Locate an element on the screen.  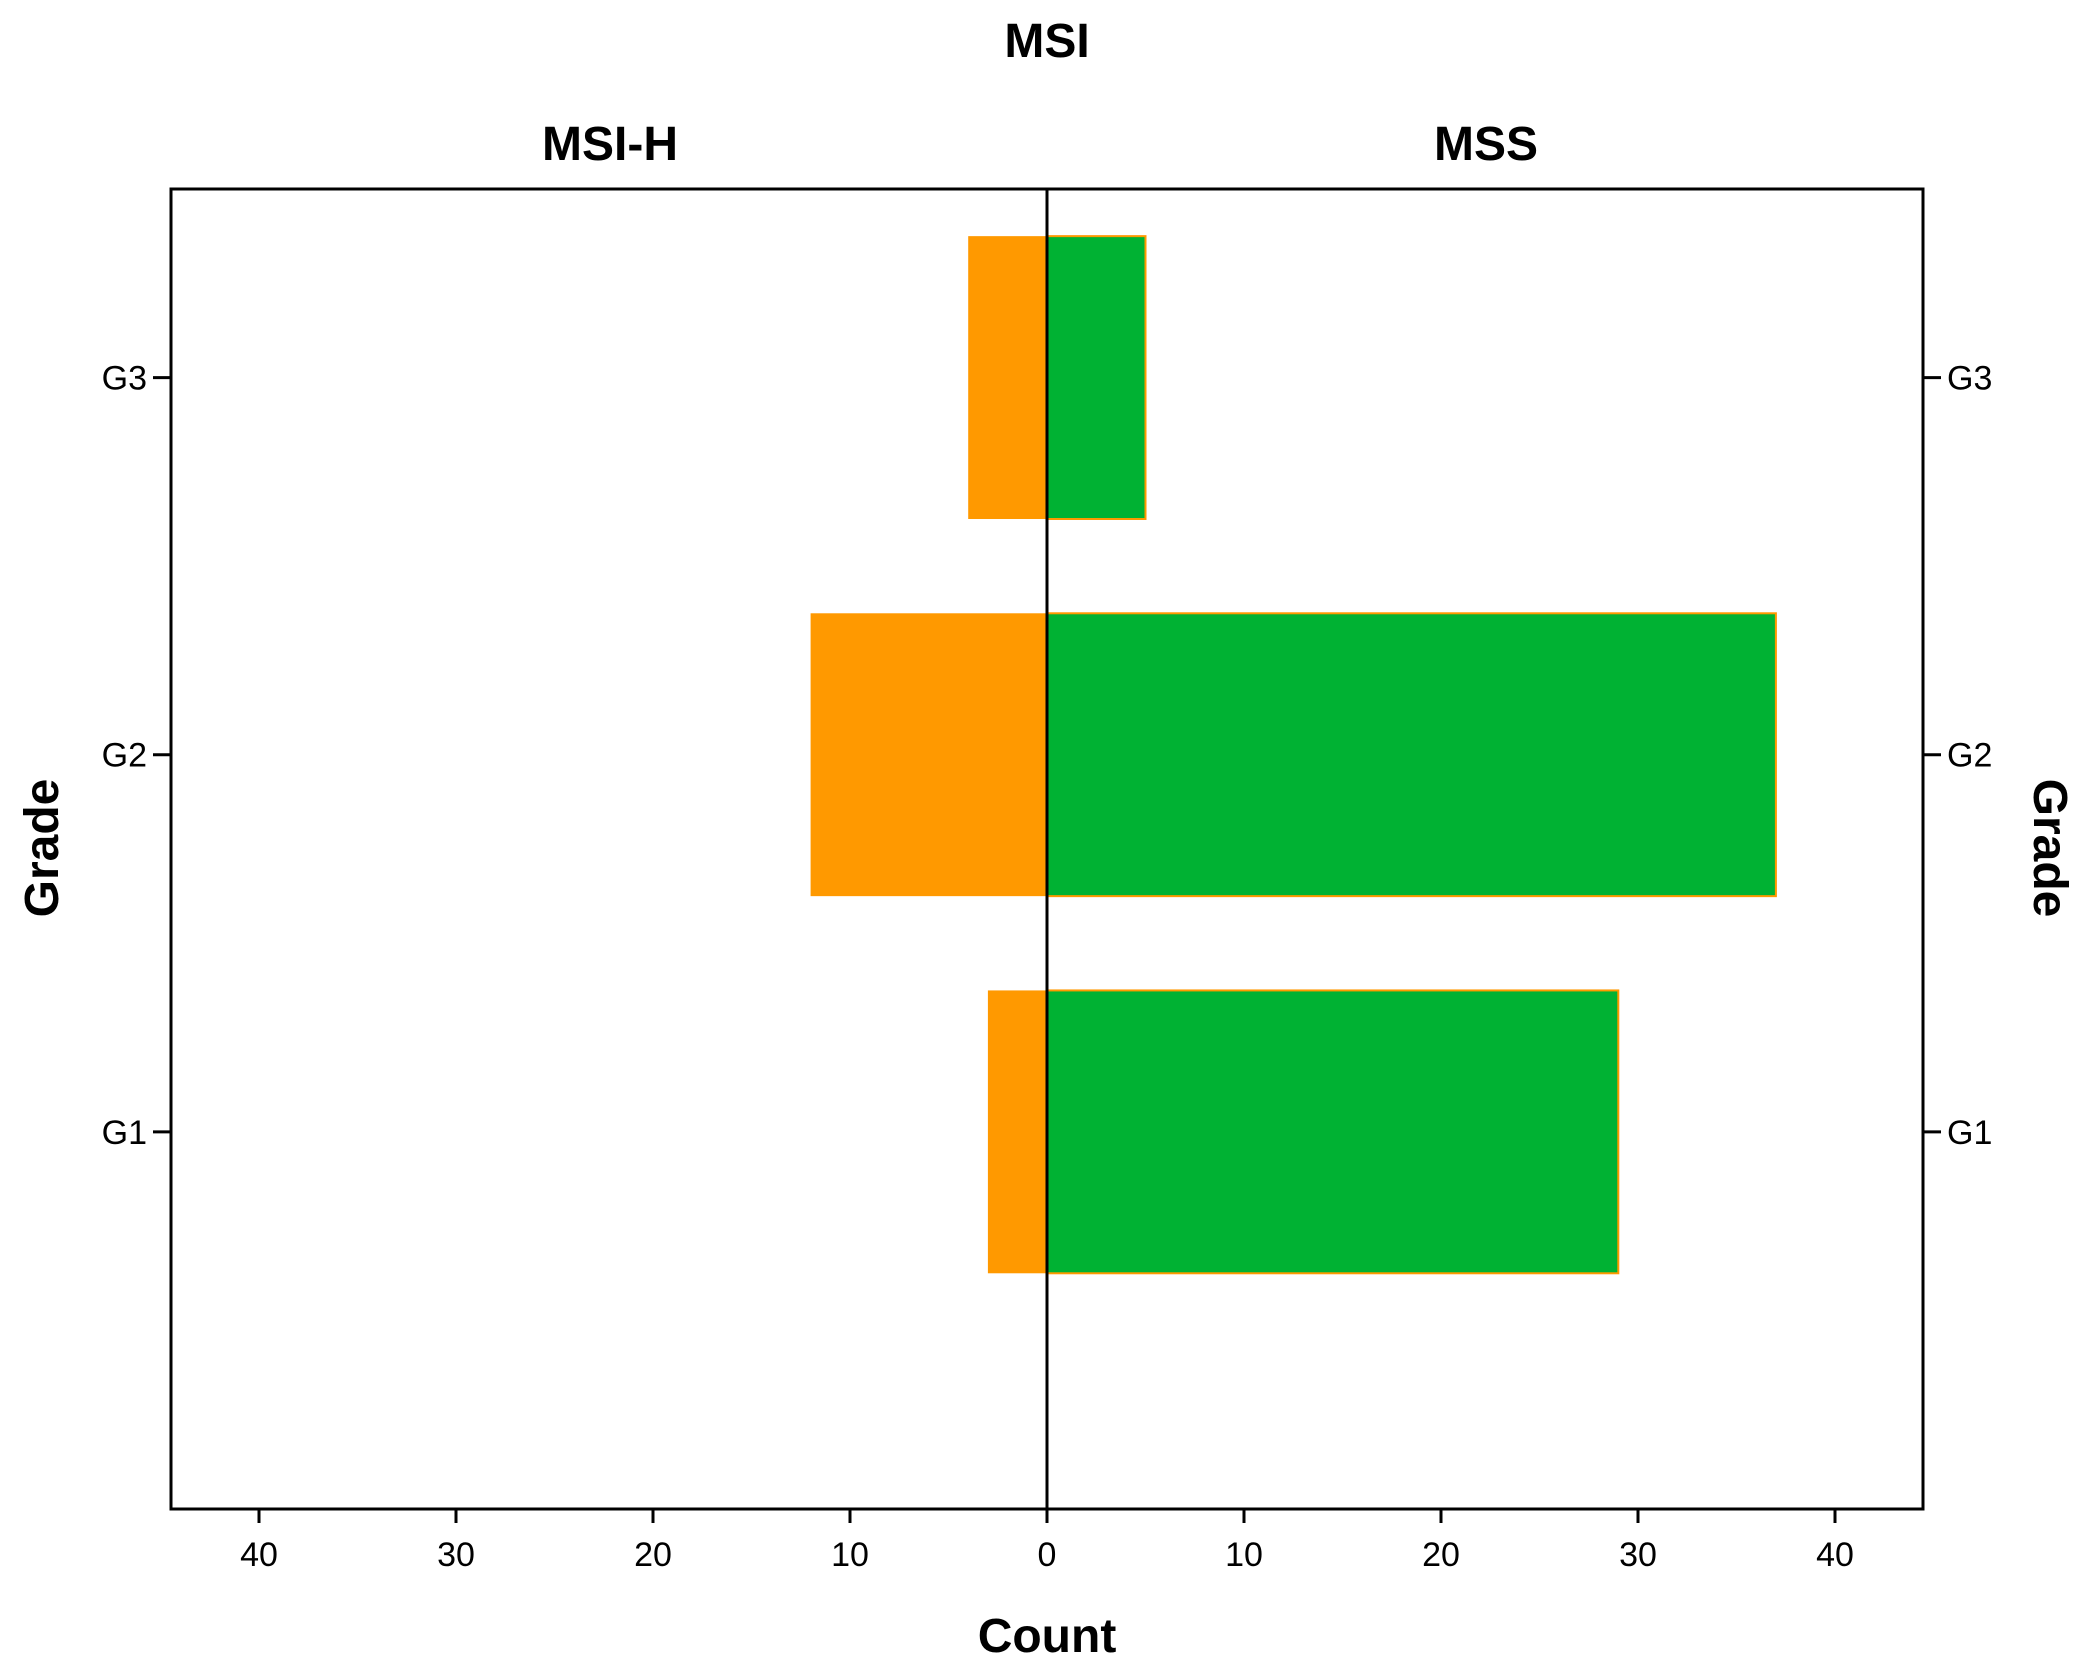
y-tick-label-left-g3: G3 is located at coordinates (124, 379).